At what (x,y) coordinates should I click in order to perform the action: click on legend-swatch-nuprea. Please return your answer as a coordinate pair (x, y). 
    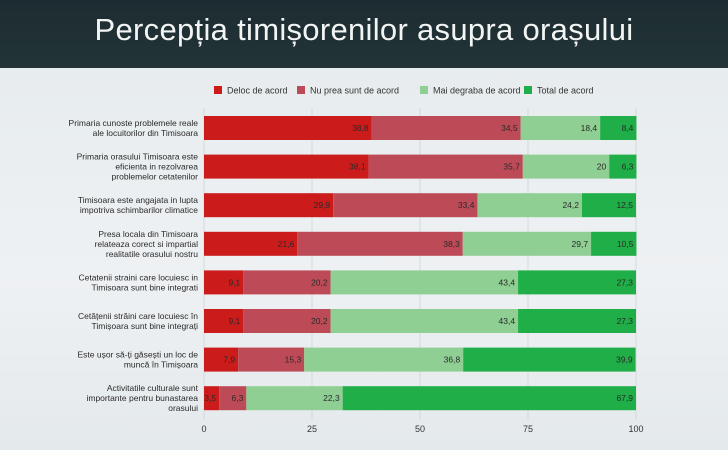
    Looking at the image, I should click on (301, 90).